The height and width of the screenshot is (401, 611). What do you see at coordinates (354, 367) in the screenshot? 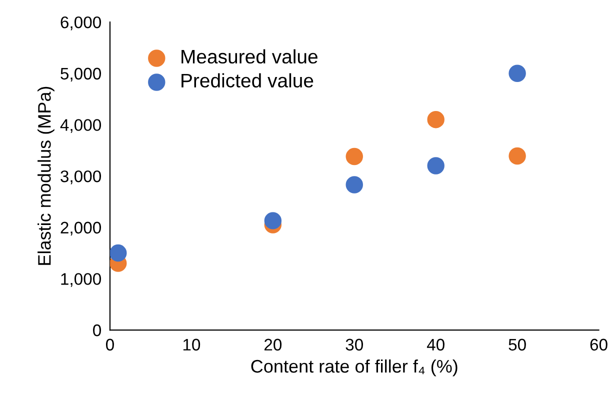
I see `x-axis-title: Content rate of filler f₄ (%)` at bounding box center [354, 367].